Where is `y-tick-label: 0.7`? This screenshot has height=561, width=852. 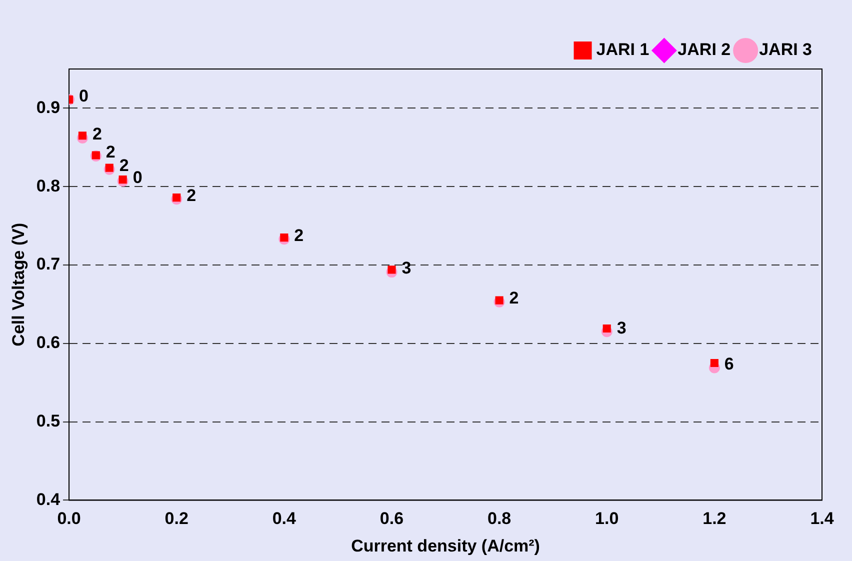 y-tick-label: 0.7 is located at coordinates (48, 264).